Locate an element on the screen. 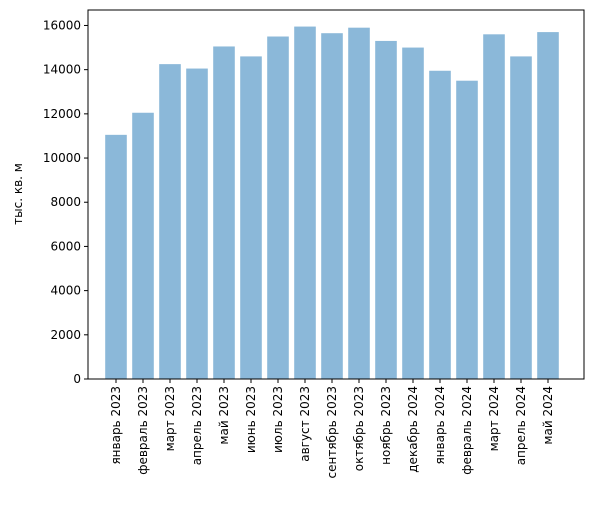  x-tick-label-17: май 2024 is located at coordinates (548, 415).